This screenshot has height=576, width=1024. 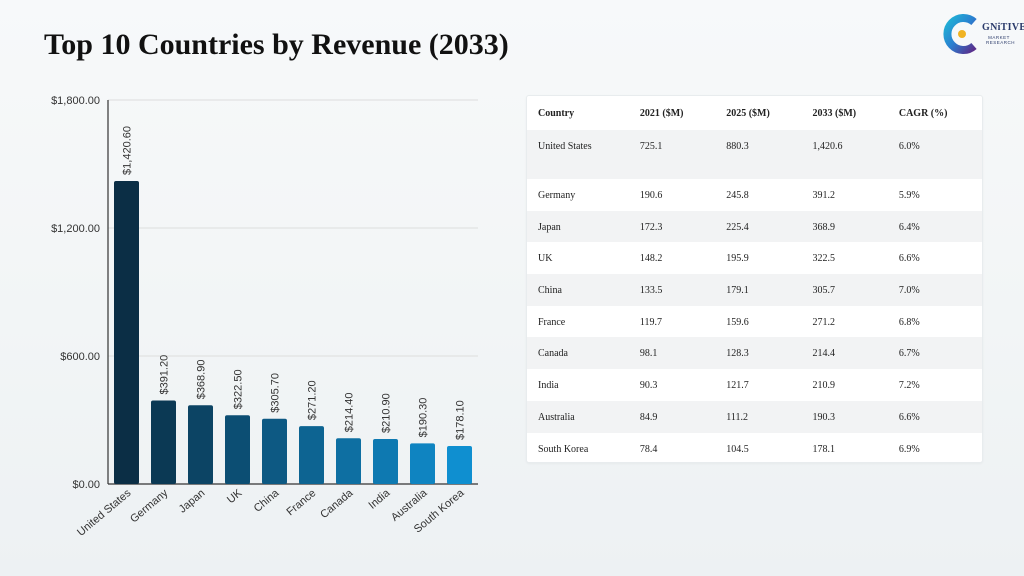 What do you see at coordinates (737, 291) in the screenshot?
I see `cell-2025: 179.1` at bounding box center [737, 291].